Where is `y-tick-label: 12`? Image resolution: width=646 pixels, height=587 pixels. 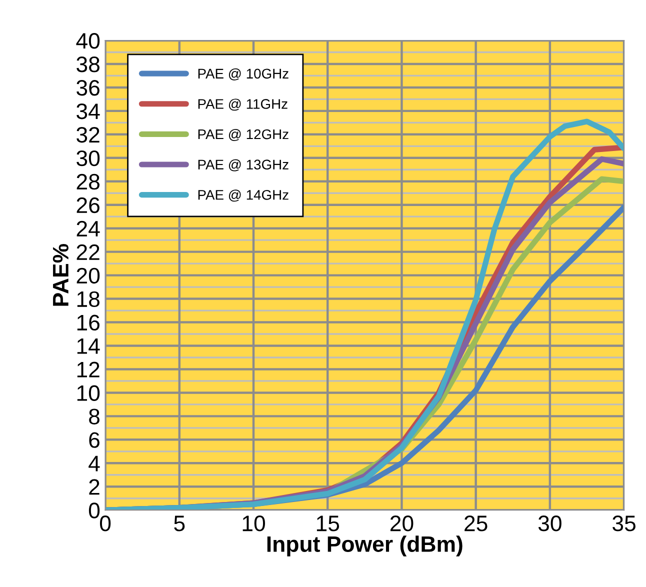 y-tick-label: 12 is located at coordinates (88, 370).